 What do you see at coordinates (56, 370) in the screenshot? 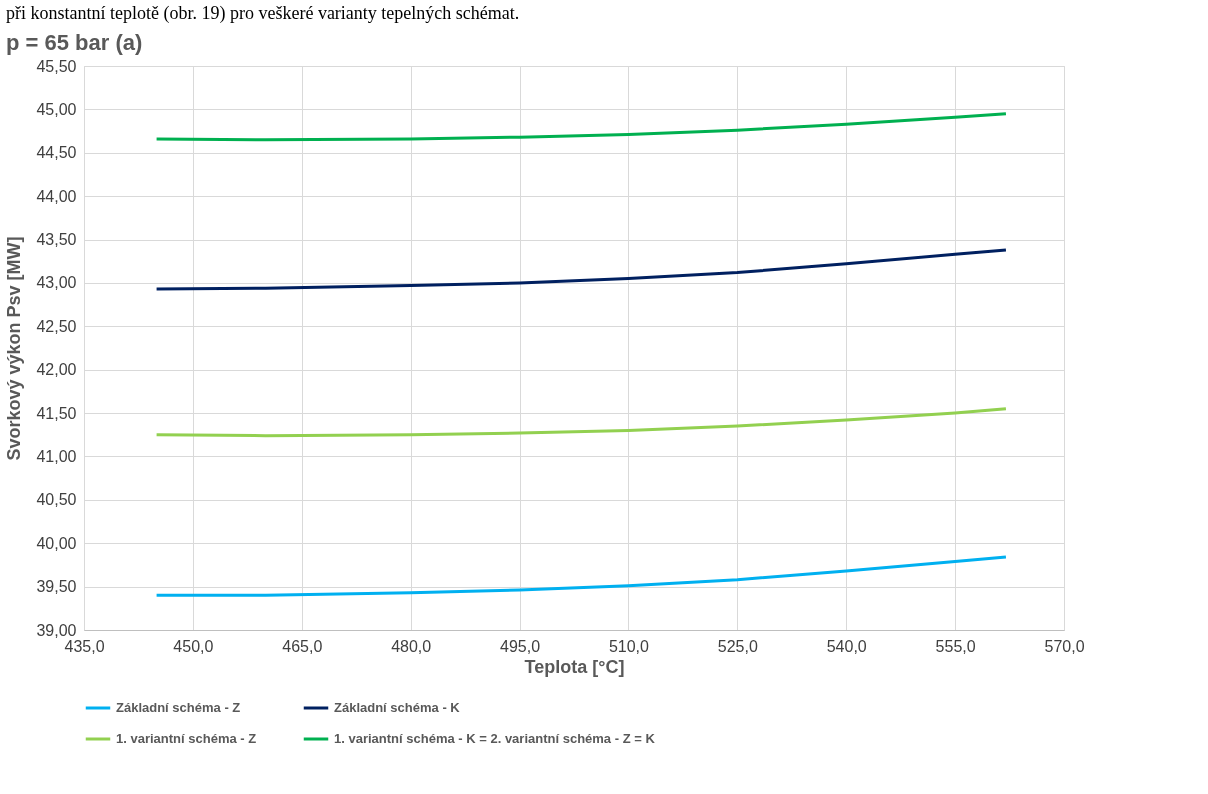
I see `y-tick-label: 42,00` at bounding box center [56, 370].